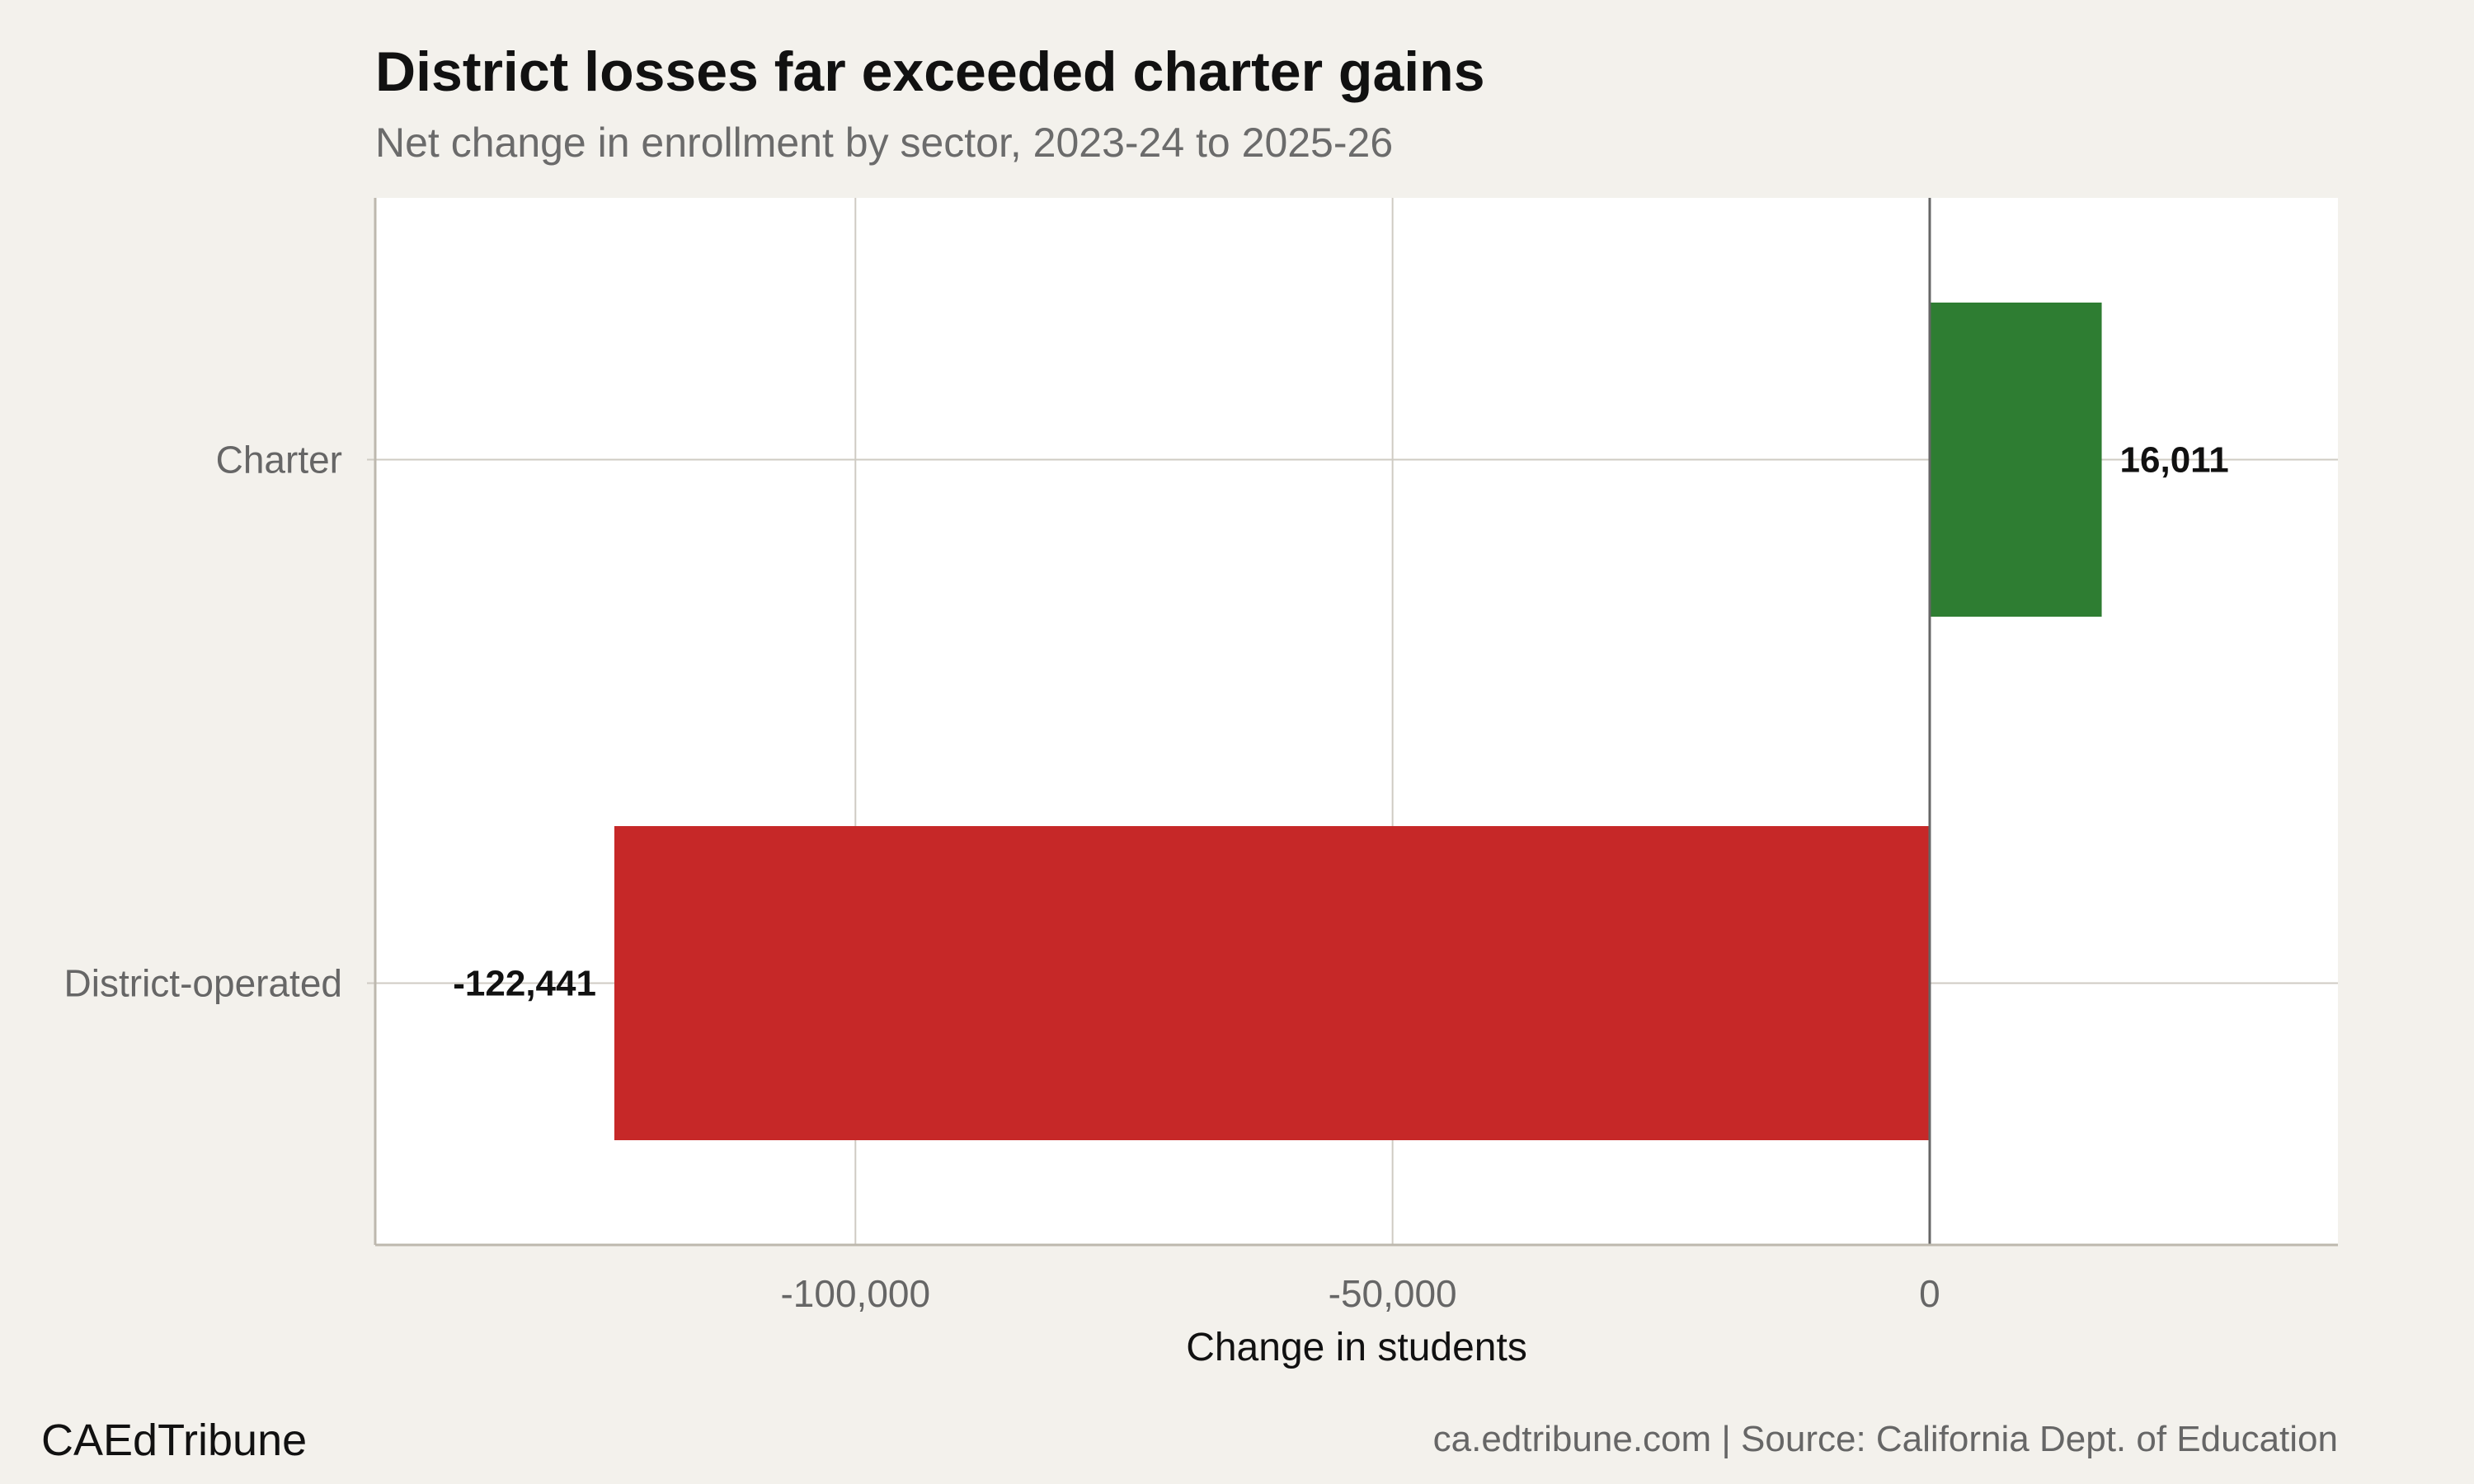  What do you see at coordinates (1393, 1293) in the screenshot?
I see `x-tick-label: -50,000` at bounding box center [1393, 1293].